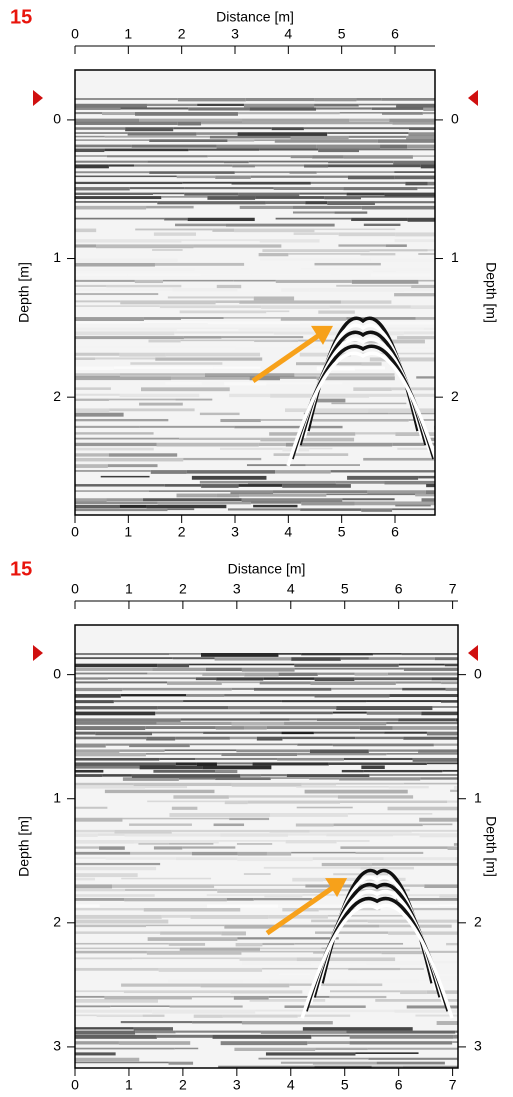 The height and width of the screenshot is (1097, 513). I want to click on y-tick-label: 3, so click(478, 1046).